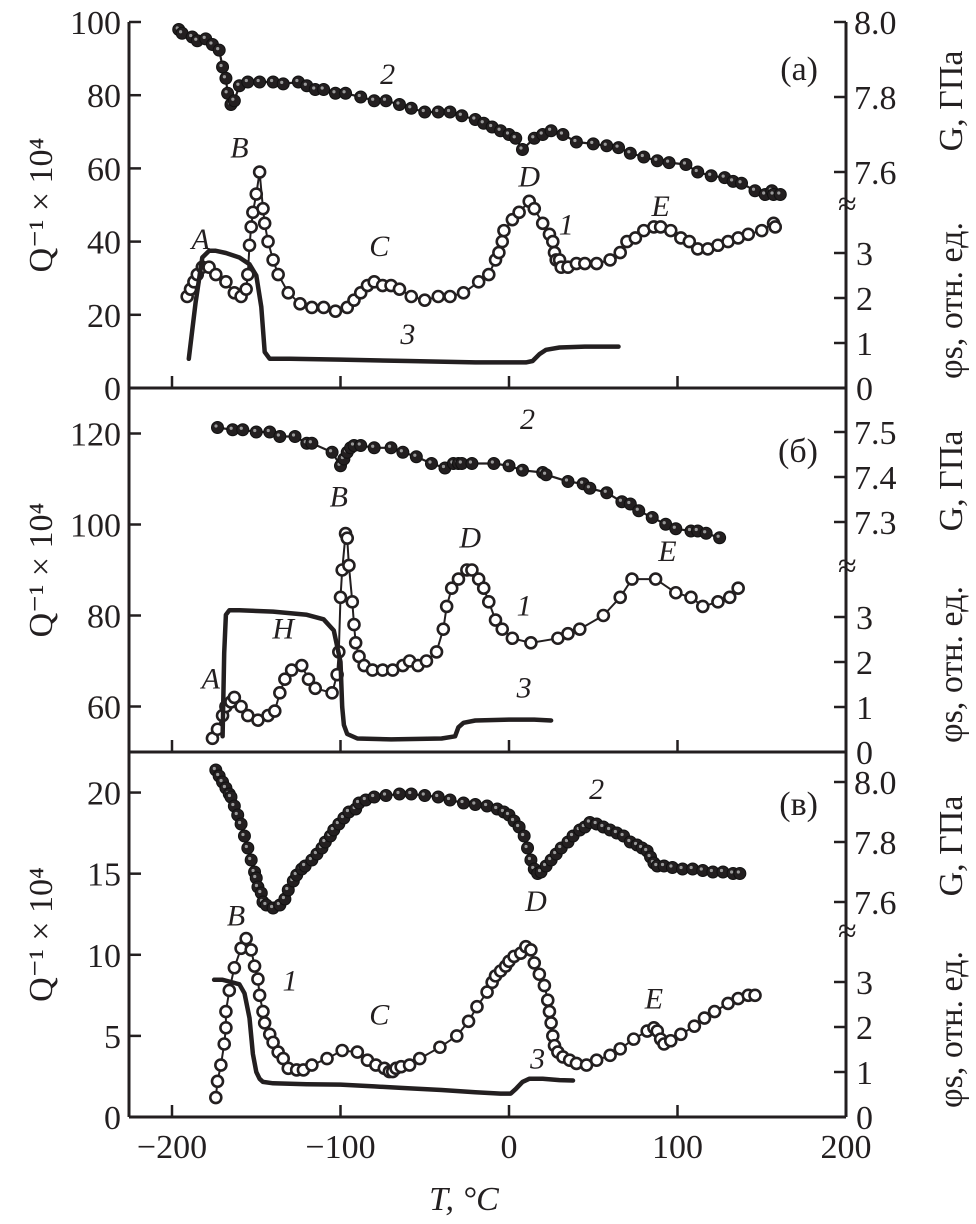 This screenshot has width=976, height=1224. I want to click on annotation-E: E, so click(666, 551).